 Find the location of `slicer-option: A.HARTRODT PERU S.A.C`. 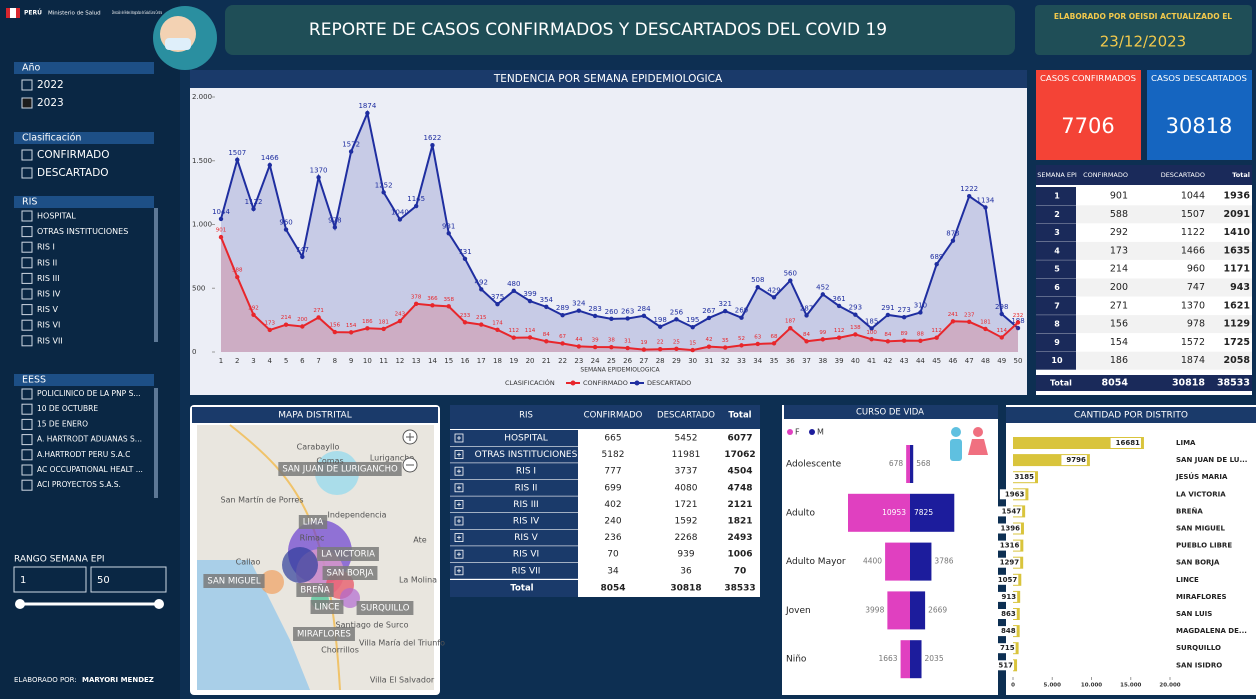

slicer-option: A.HARTRODT PERU S.A.C is located at coordinates (83, 454).